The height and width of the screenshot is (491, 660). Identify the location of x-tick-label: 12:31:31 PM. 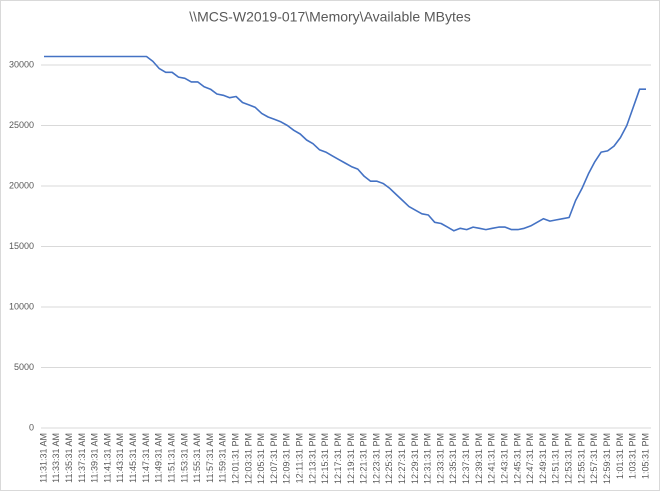
(428, 458).